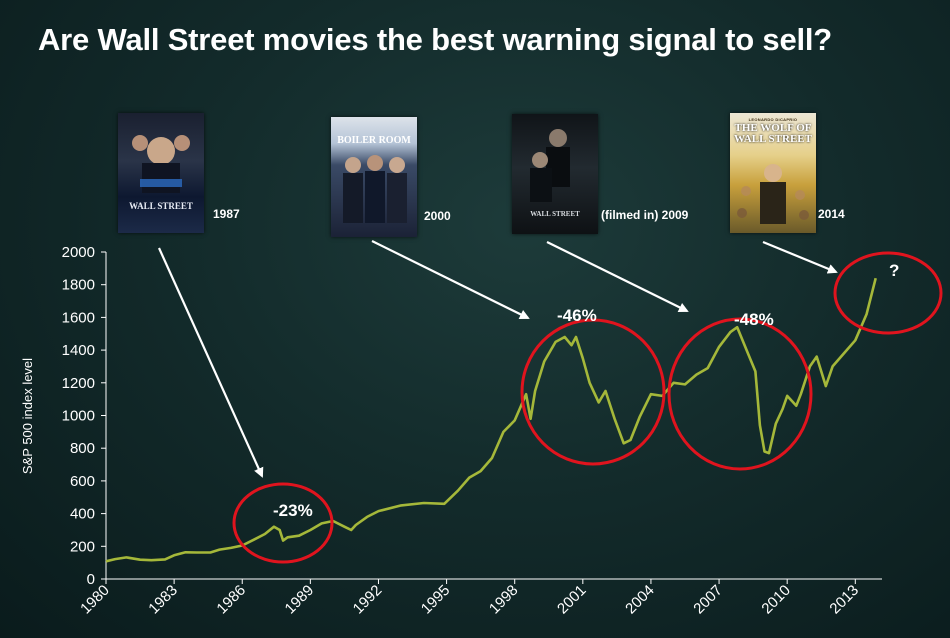 This screenshot has width=950, height=638. Describe the element at coordinates (617, 276) in the screenshot. I see `arrow-2009` at that location.